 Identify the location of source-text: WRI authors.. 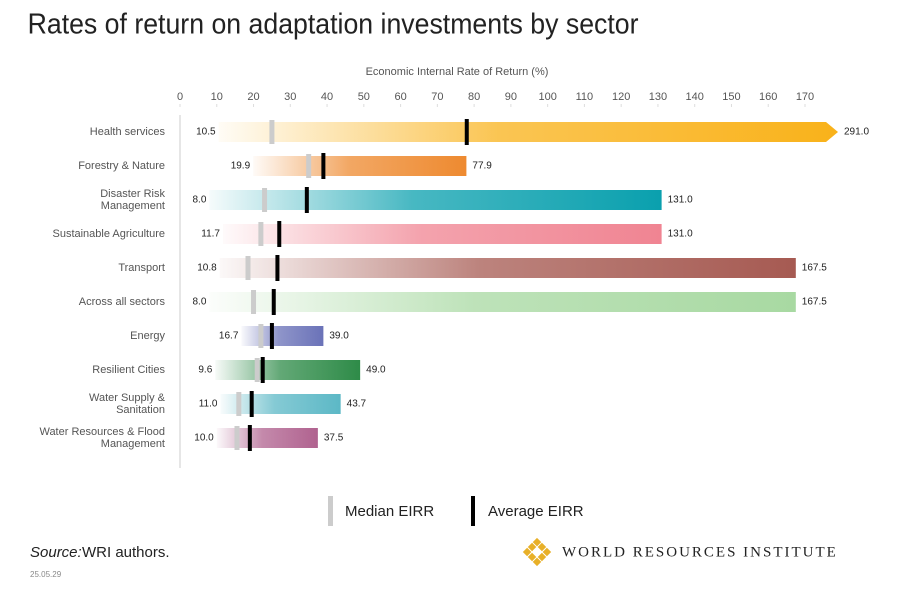
(126, 552).